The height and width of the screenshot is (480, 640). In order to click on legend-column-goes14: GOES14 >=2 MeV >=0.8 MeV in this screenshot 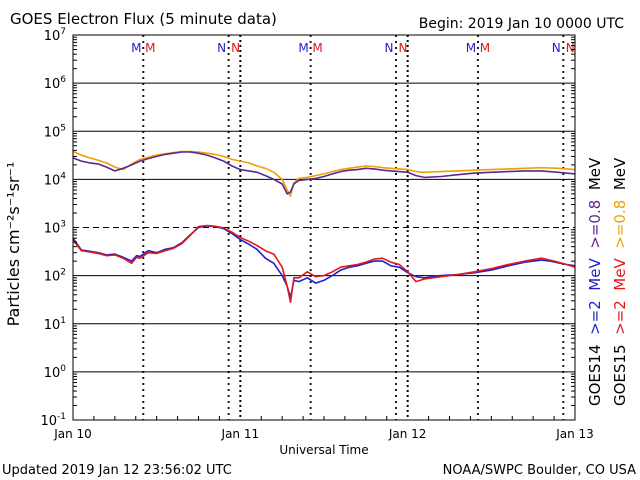, I will do `click(595, 281)`.